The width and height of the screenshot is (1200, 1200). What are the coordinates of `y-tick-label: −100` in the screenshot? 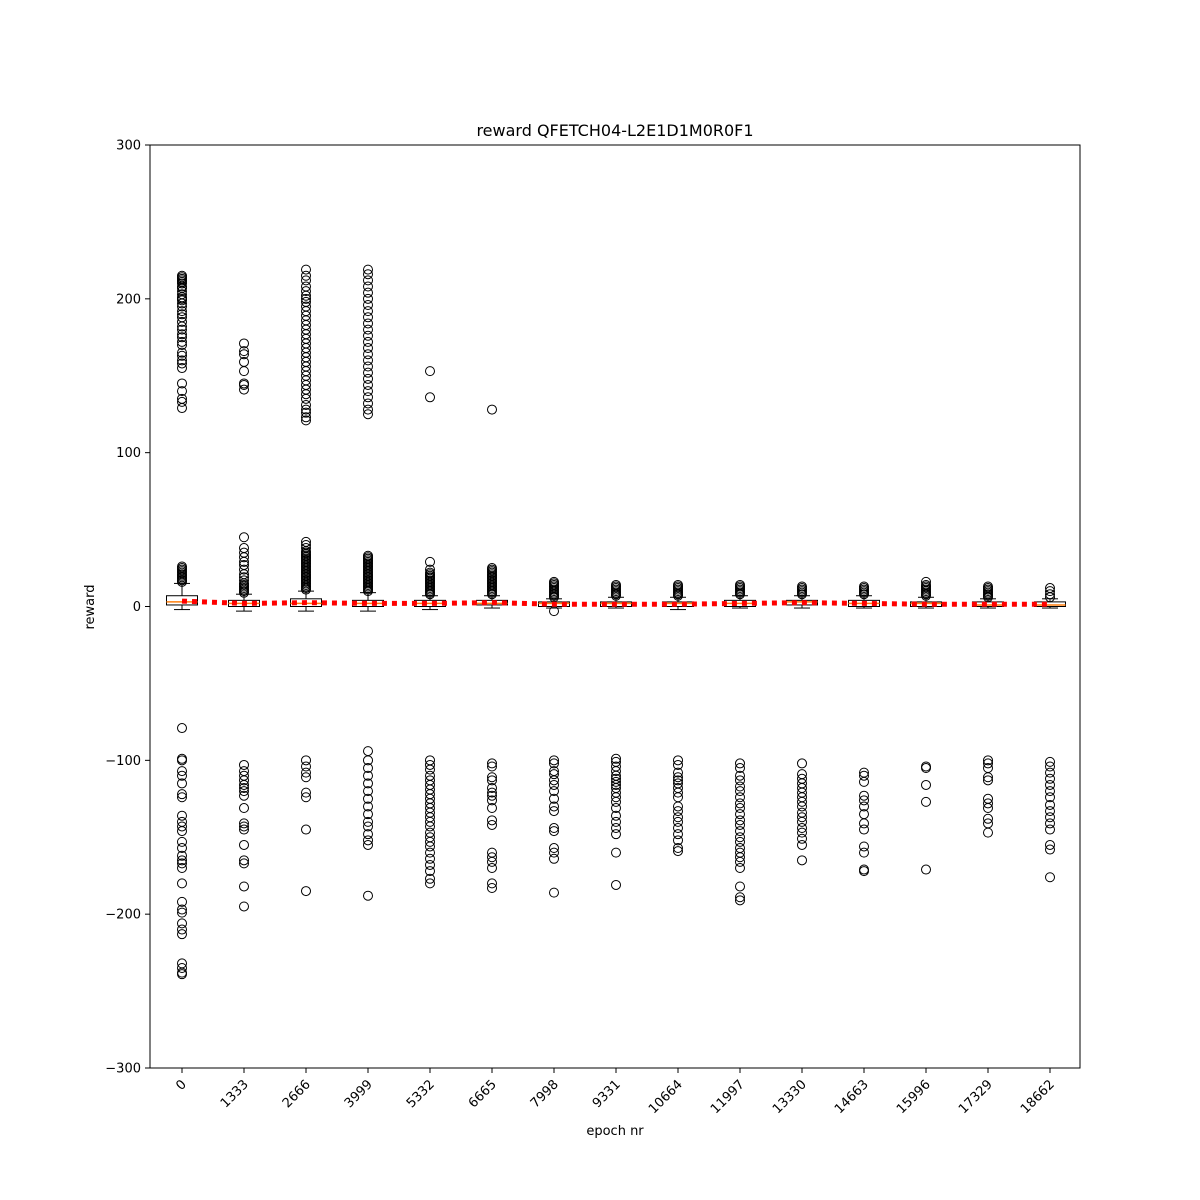 It's located at (123, 761).